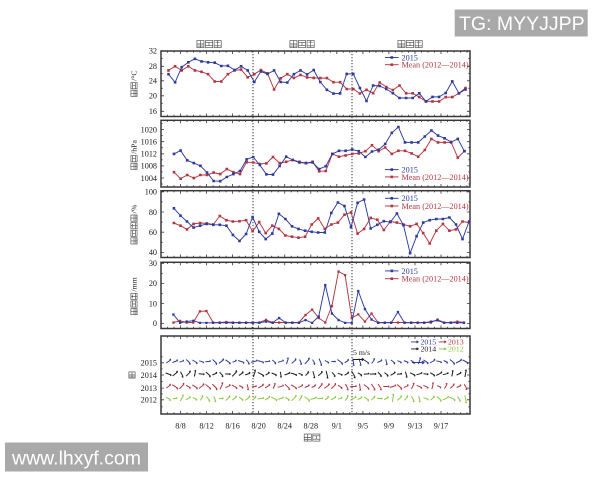  Describe the element at coordinates (153, 66) in the screenshot. I see `svg-text: 28` at that location.